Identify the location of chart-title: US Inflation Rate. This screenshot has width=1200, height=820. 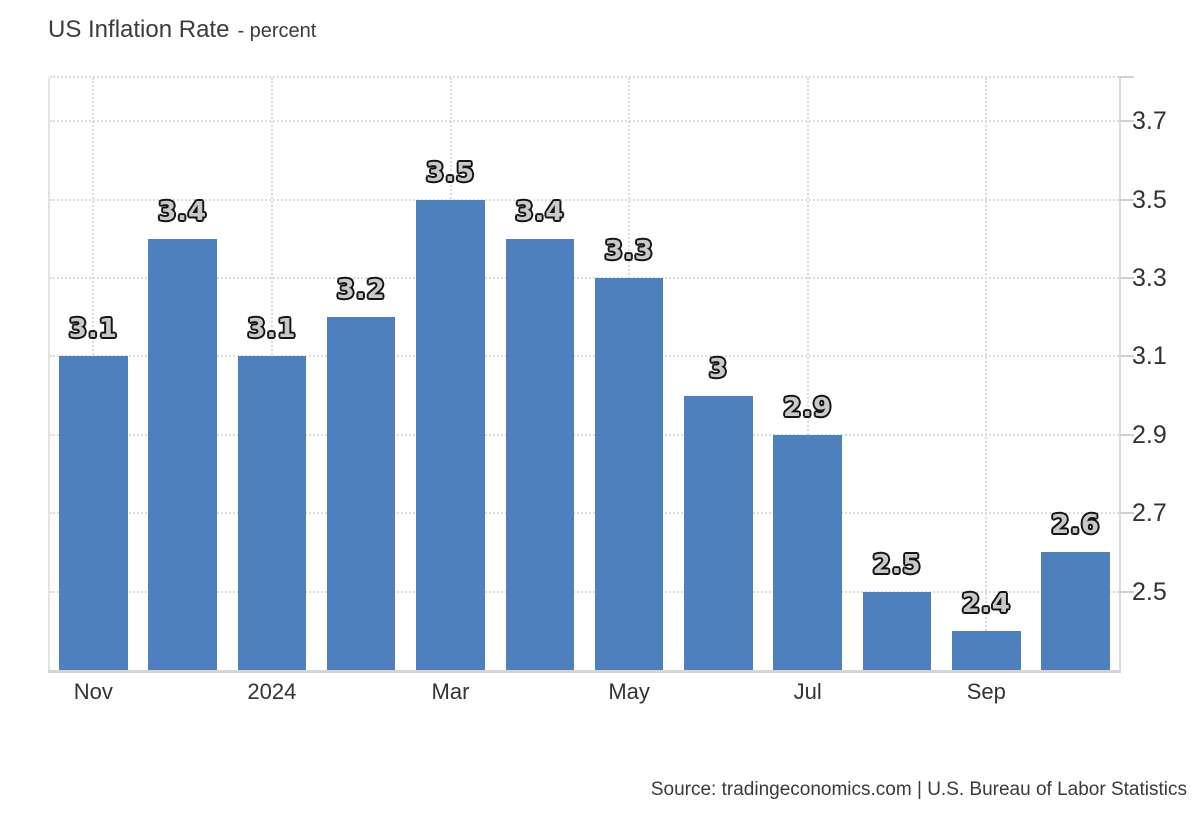
(139, 29).